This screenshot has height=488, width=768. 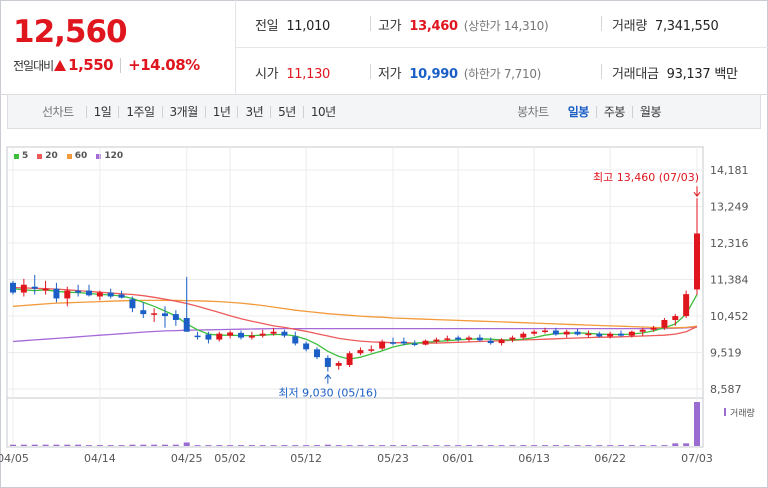 What do you see at coordinates (187, 458) in the screenshot?
I see `x-tick-label: 04/25` at bounding box center [187, 458].